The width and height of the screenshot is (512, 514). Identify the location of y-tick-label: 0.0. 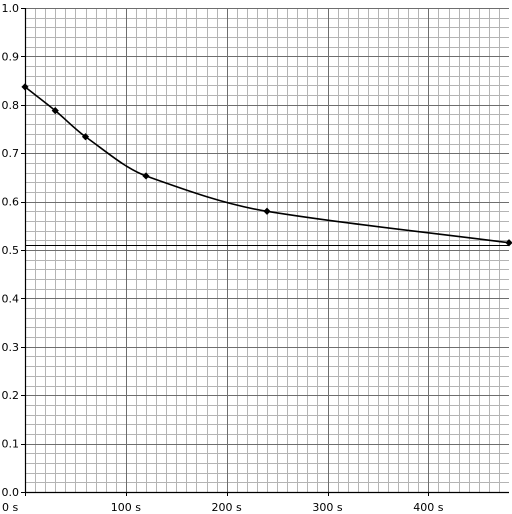
(11, 492).